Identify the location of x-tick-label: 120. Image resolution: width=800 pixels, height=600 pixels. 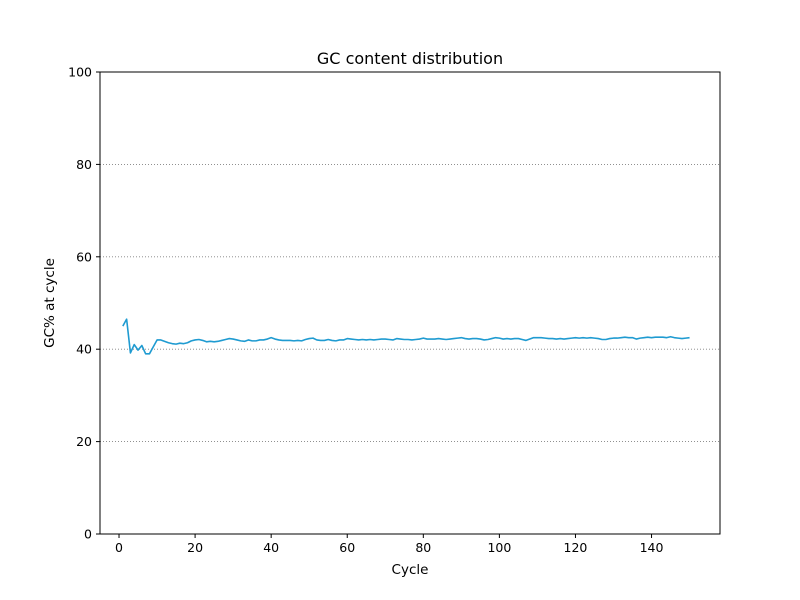
(576, 547).